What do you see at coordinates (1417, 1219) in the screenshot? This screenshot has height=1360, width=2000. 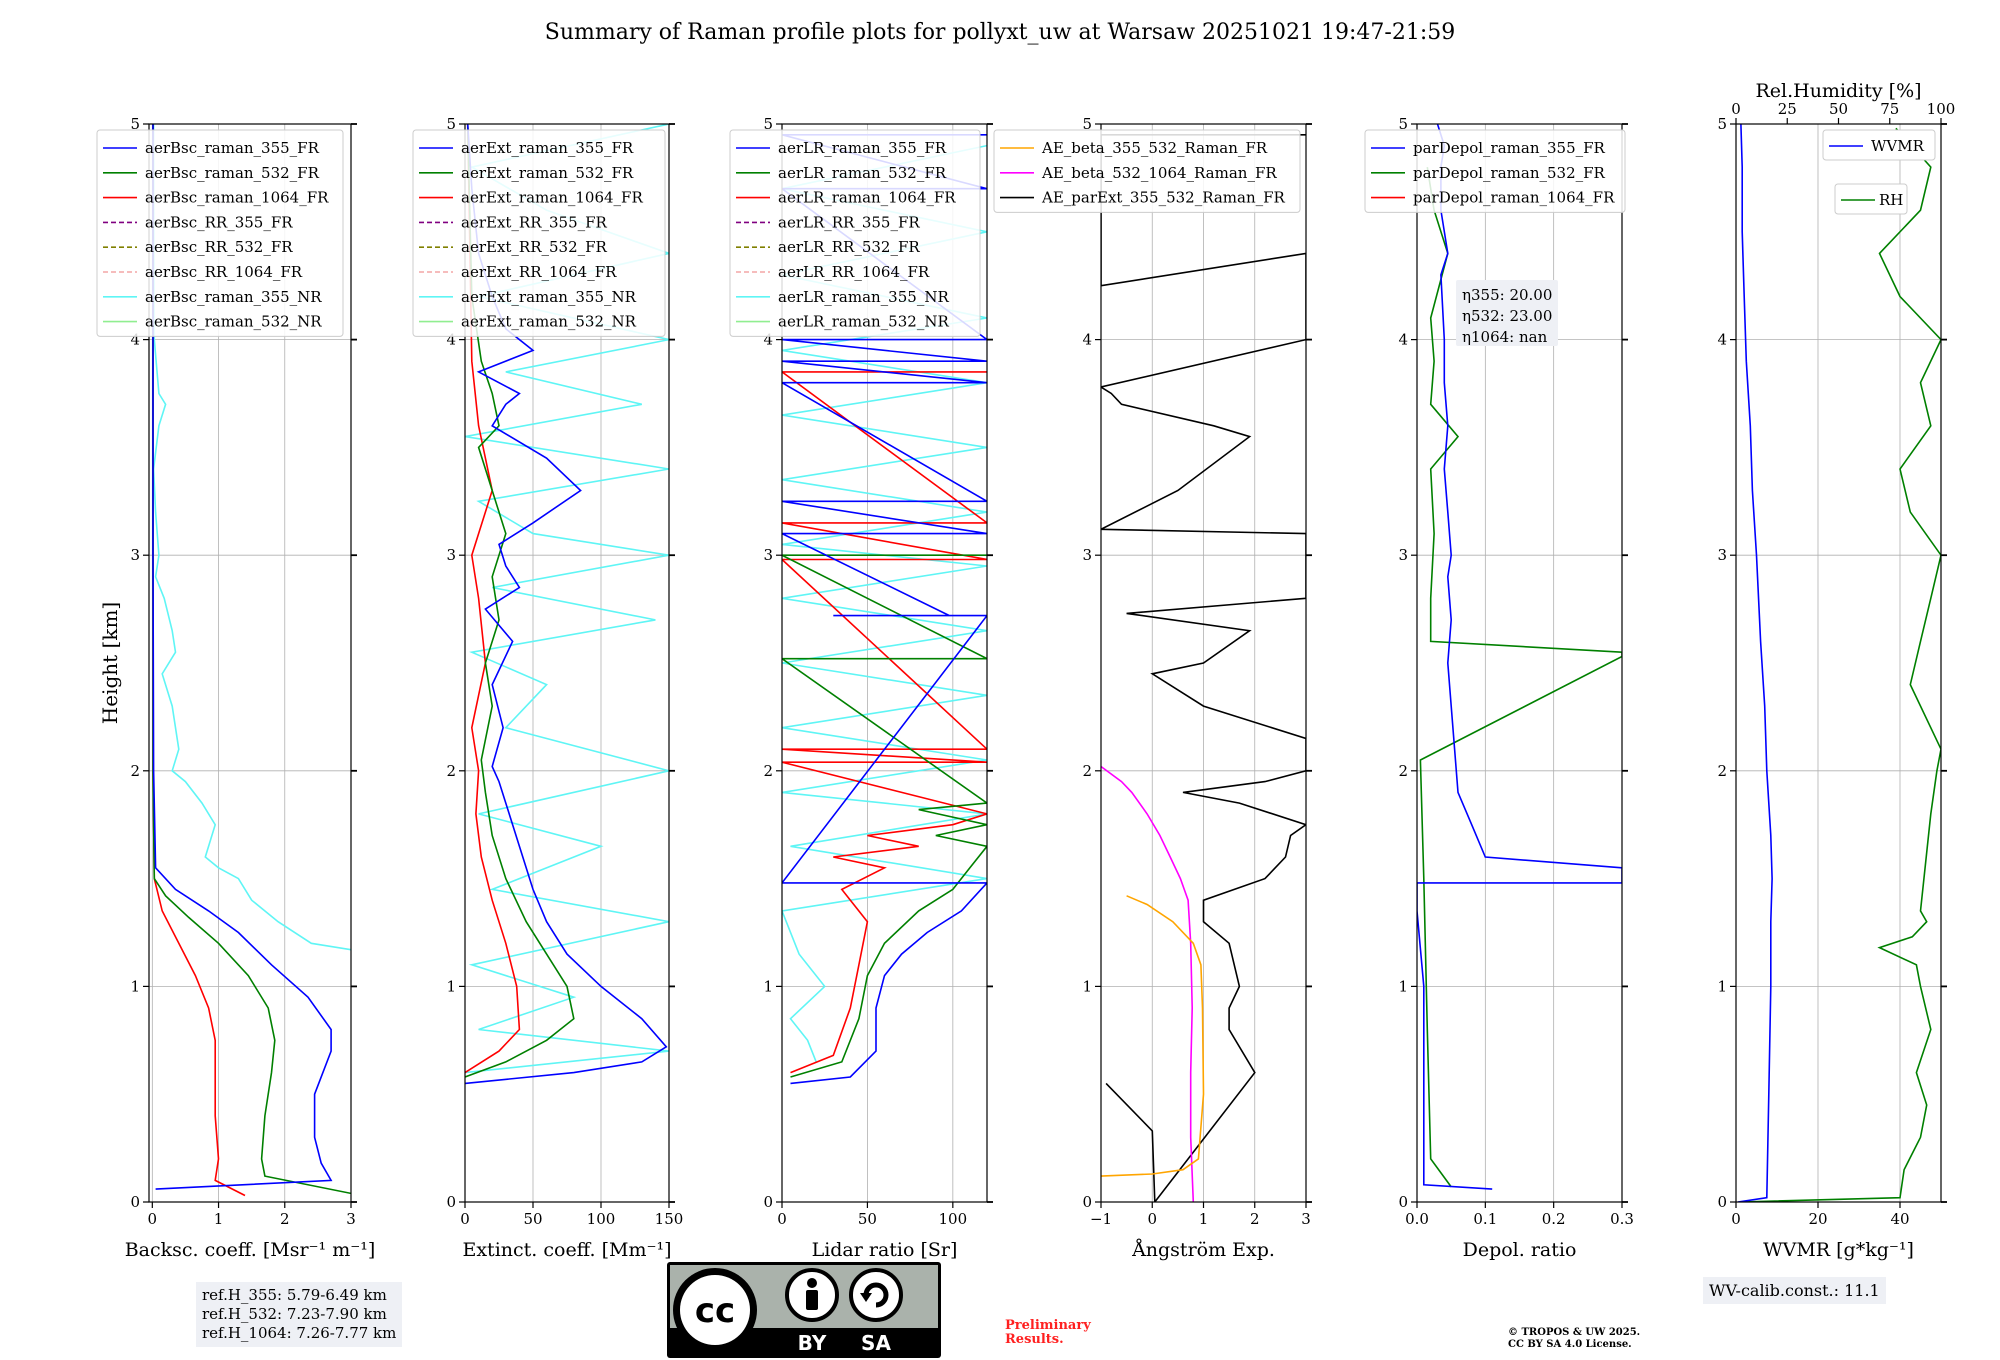 I see `x-tick-label: 0.0` at bounding box center [1417, 1219].